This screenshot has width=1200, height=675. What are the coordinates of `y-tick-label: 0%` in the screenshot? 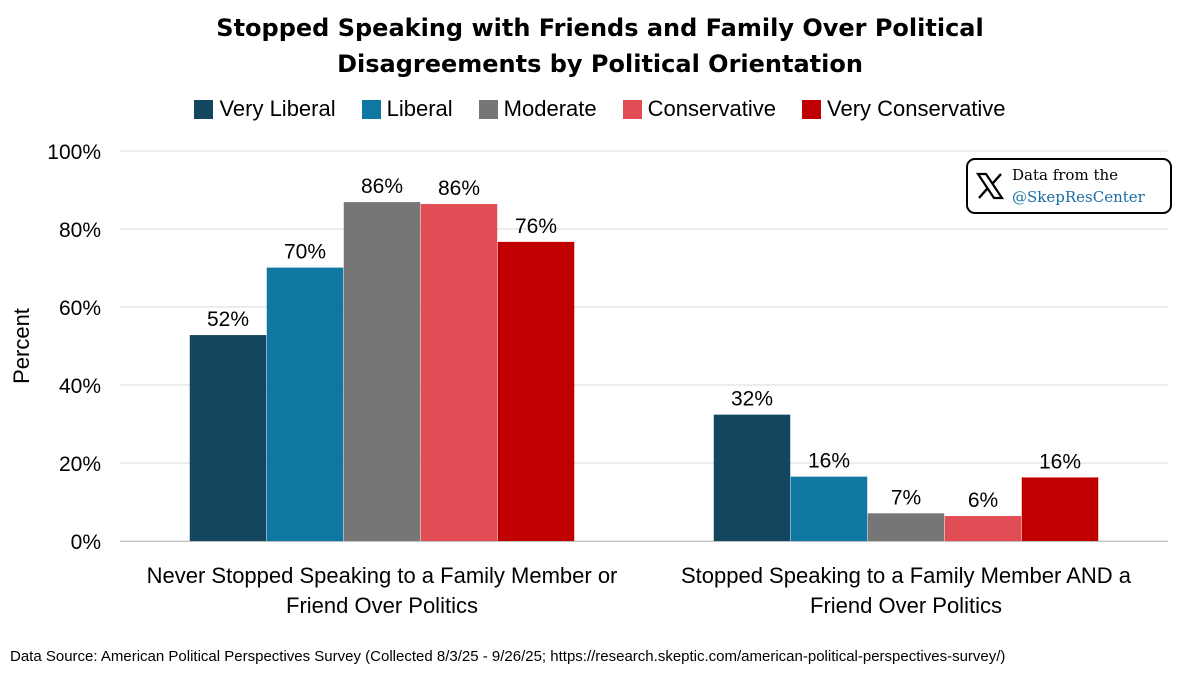 It's located at (86, 542).